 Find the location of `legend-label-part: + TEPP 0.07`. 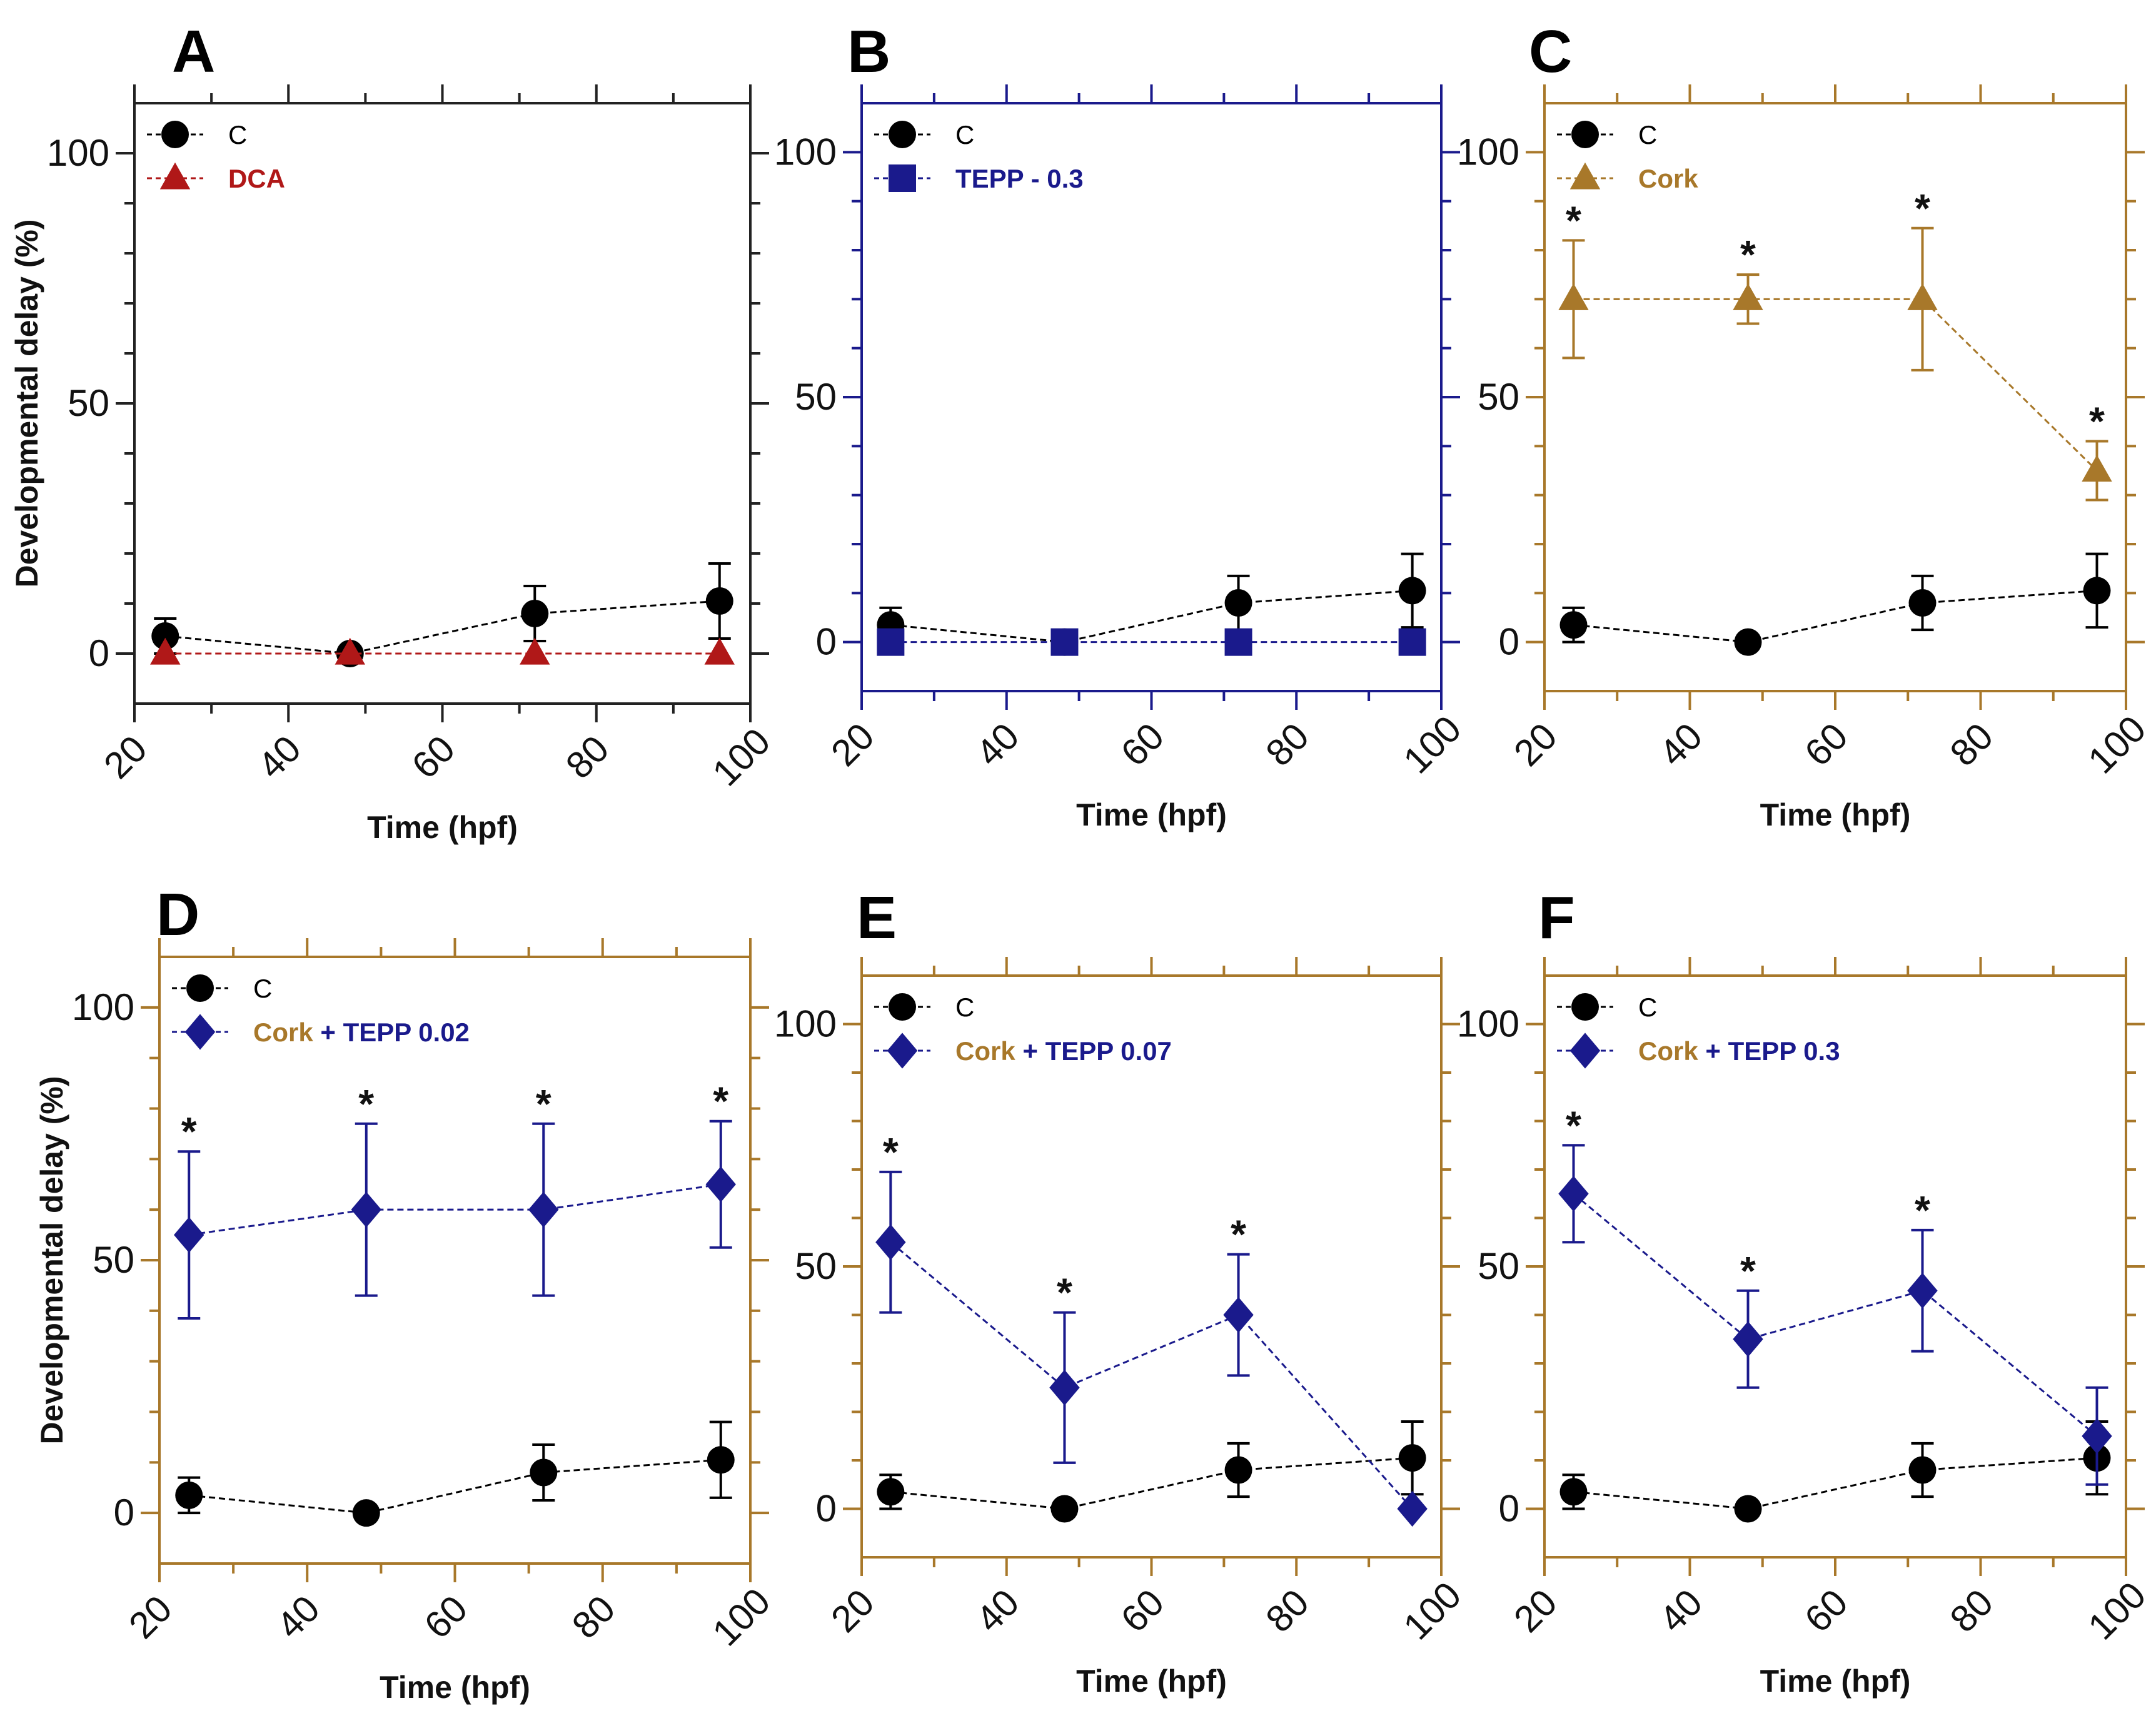

legend-label-part: + TEPP 0.07 is located at coordinates (1093, 1051).